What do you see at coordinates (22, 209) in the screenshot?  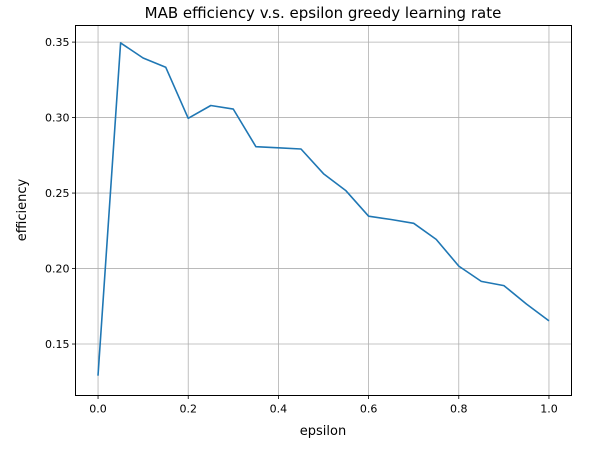 I see `y-axis-label: efficiency` at bounding box center [22, 209].